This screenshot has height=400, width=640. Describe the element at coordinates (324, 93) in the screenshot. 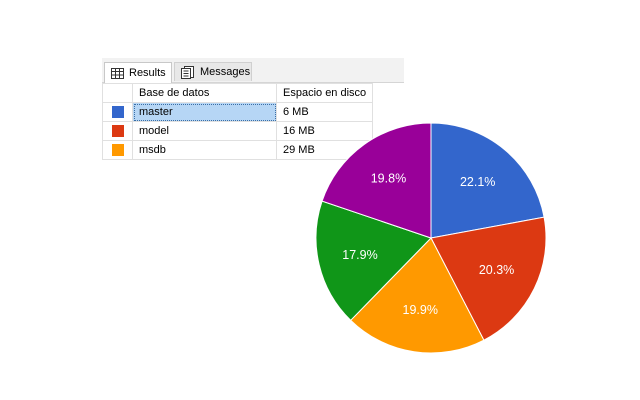

I see `column-header-disk-space: Espacio en disco` at that location.